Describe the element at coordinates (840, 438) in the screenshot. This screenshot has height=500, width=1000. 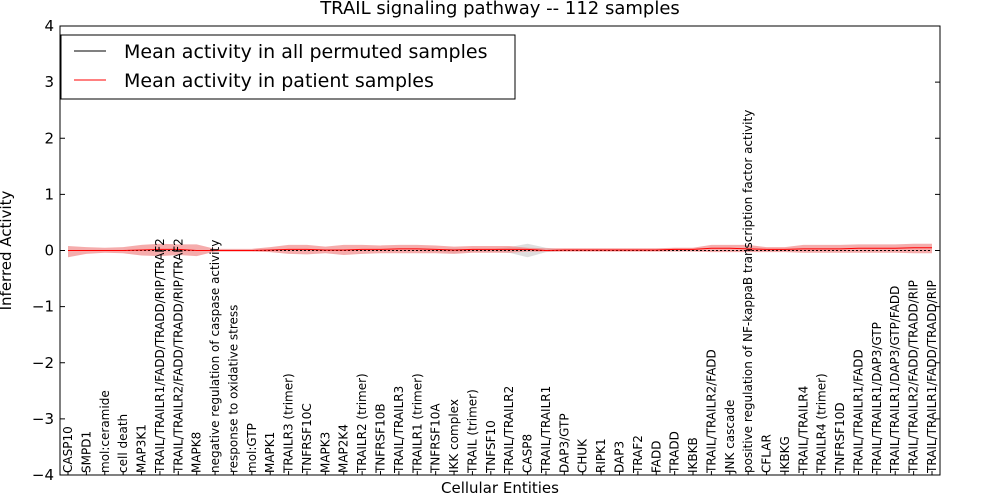
I see `x-tick-label: TNFRSF10D` at that location.